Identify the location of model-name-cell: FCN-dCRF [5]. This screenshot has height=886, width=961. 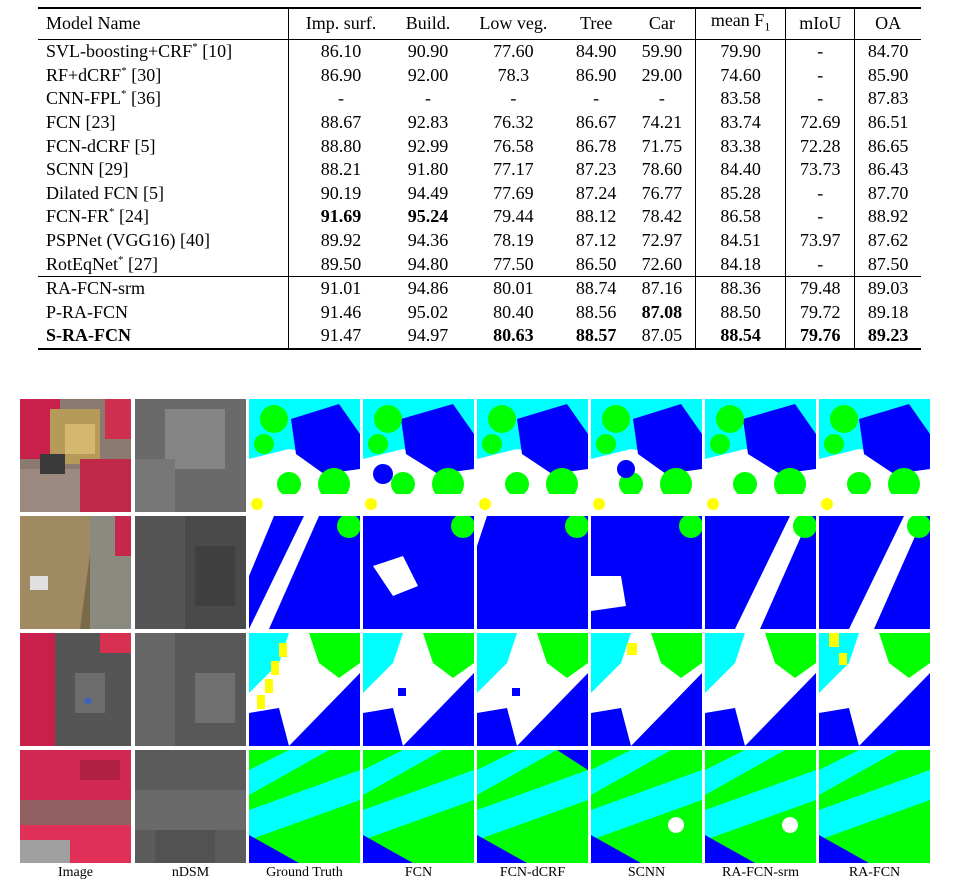
(163, 147).